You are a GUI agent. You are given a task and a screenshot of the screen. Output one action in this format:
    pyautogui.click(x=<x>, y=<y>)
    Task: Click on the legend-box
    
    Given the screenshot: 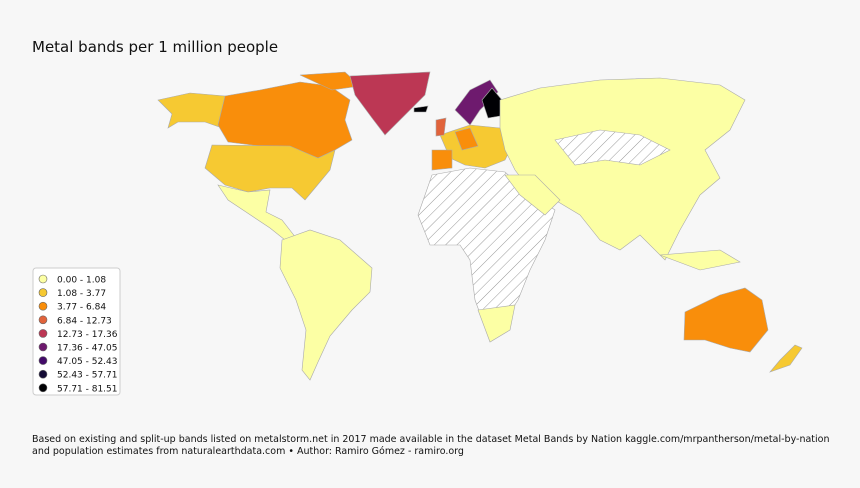 What is the action you would take?
    pyautogui.click(x=76, y=331)
    